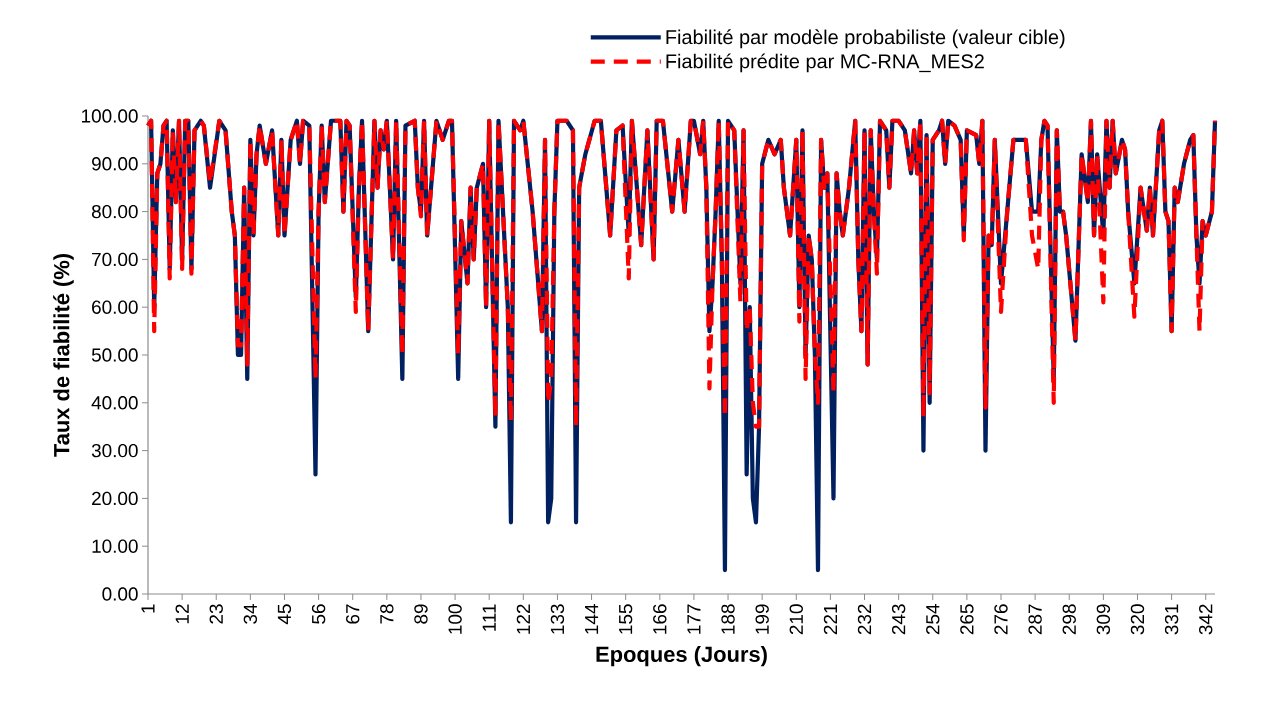 This screenshot has width=1262, height=703. I want to click on x-tick-label: 265, so click(967, 619).